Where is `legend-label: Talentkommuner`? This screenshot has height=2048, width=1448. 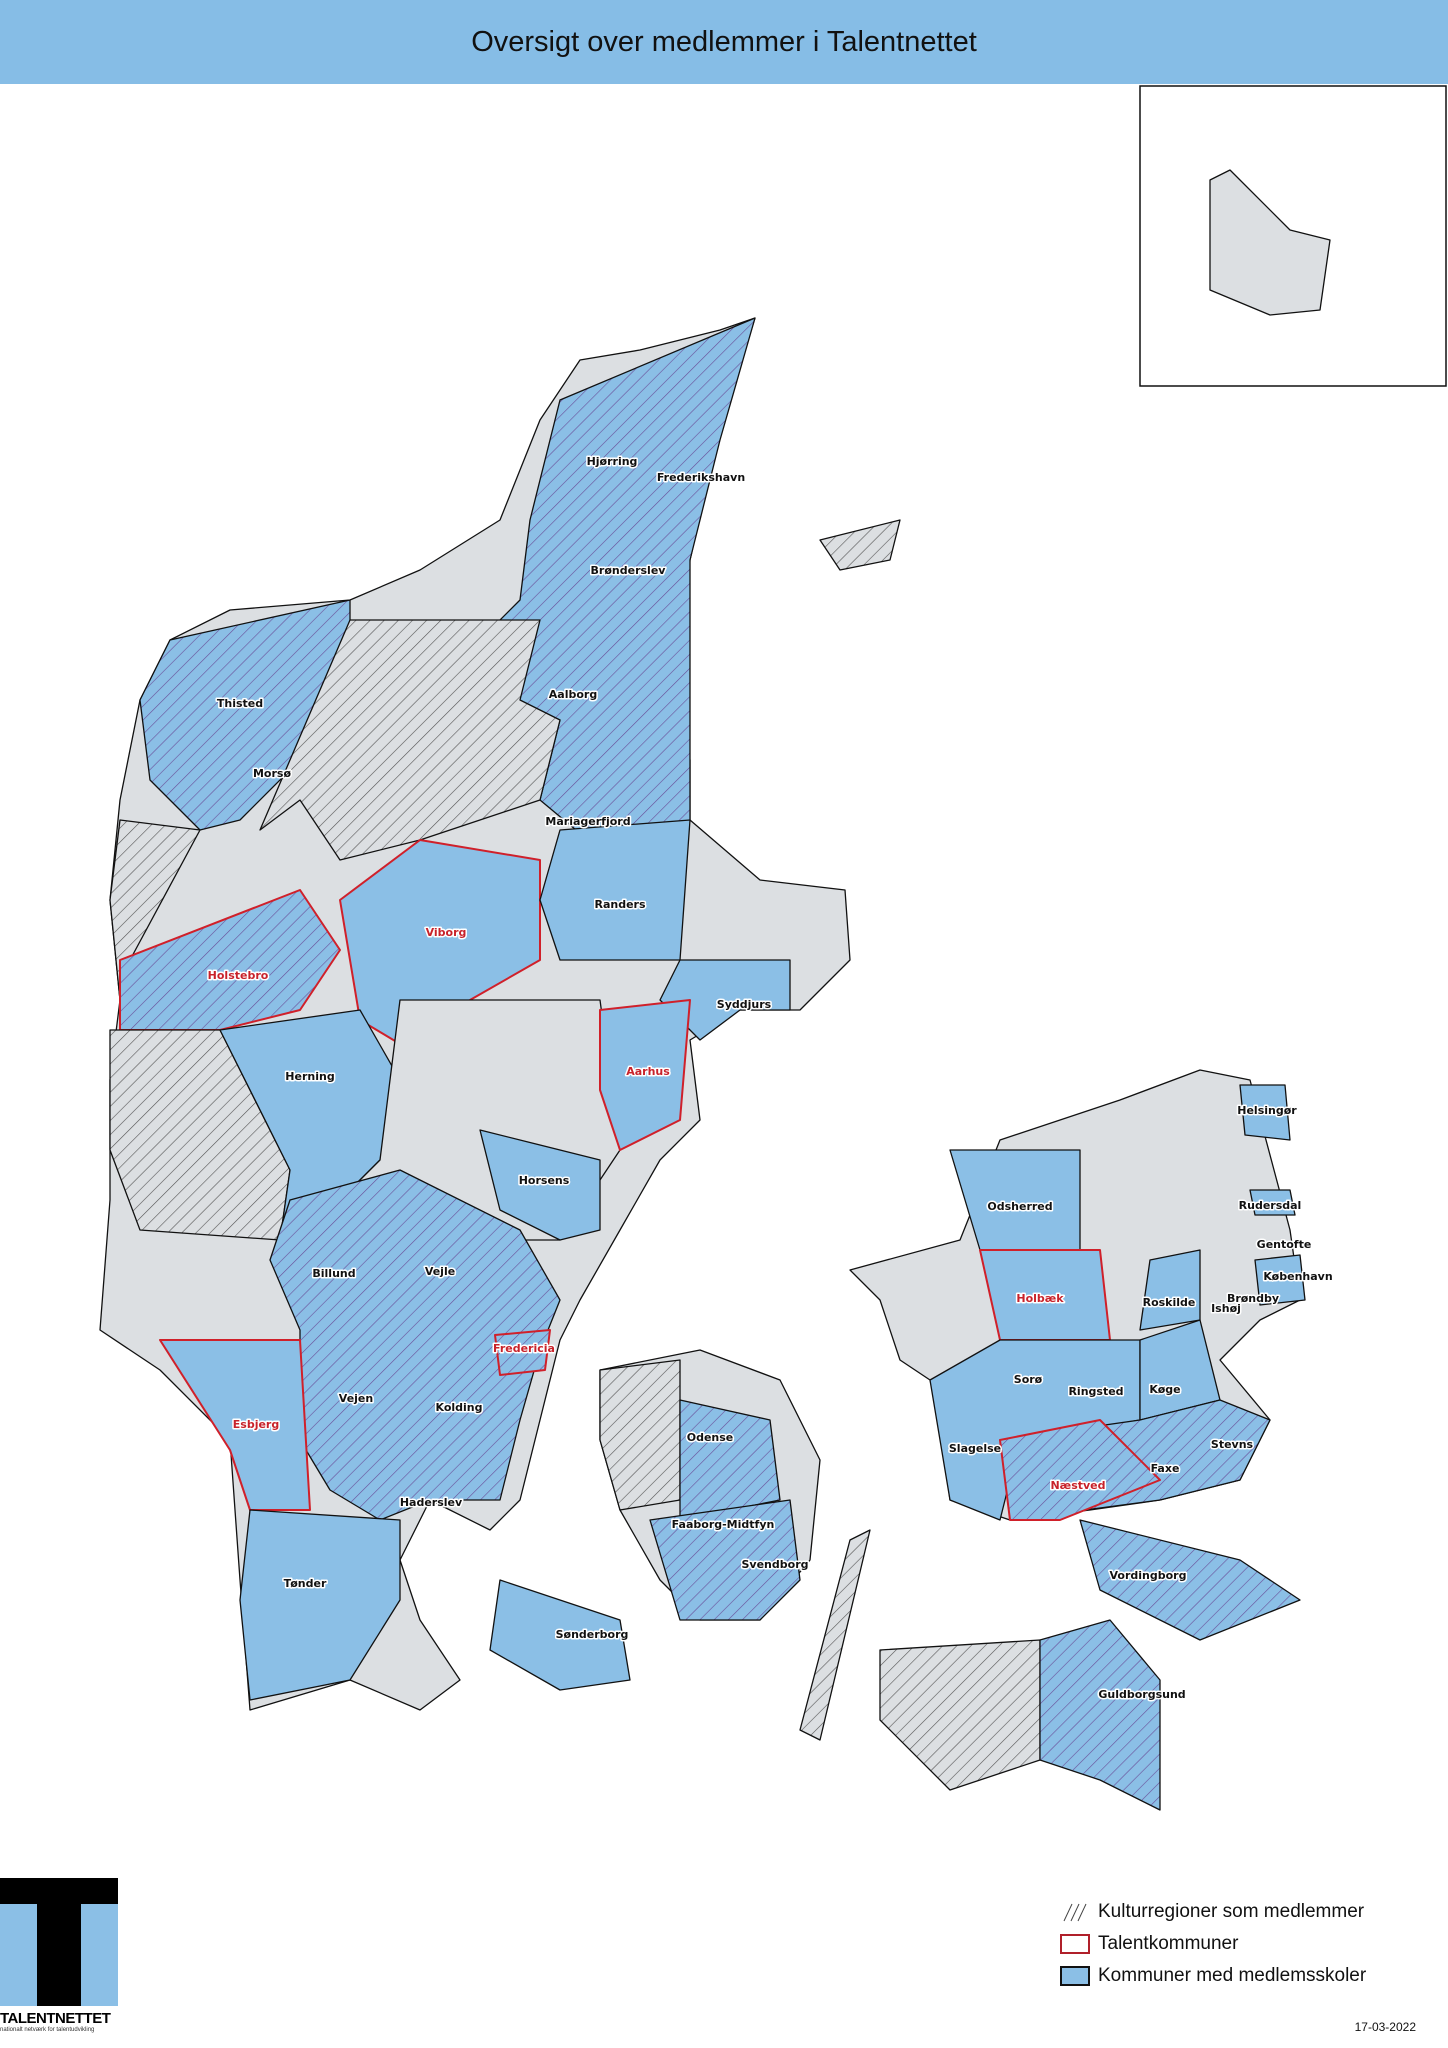 legend-label: Talentkommuner is located at coordinates (1168, 1943).